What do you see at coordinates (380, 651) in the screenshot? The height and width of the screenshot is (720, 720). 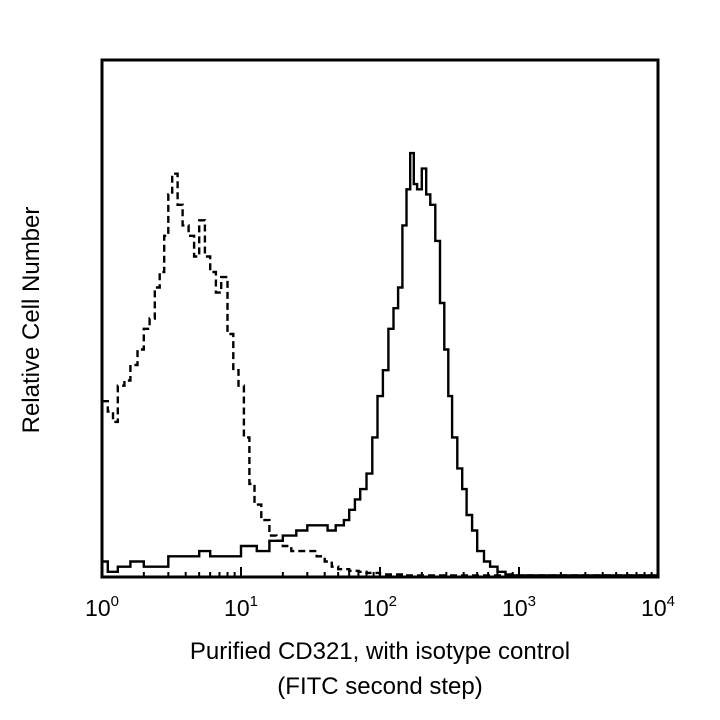 I see `x-axis-title: Purified CD321, with isotype control` at bounding box center [380, 651].